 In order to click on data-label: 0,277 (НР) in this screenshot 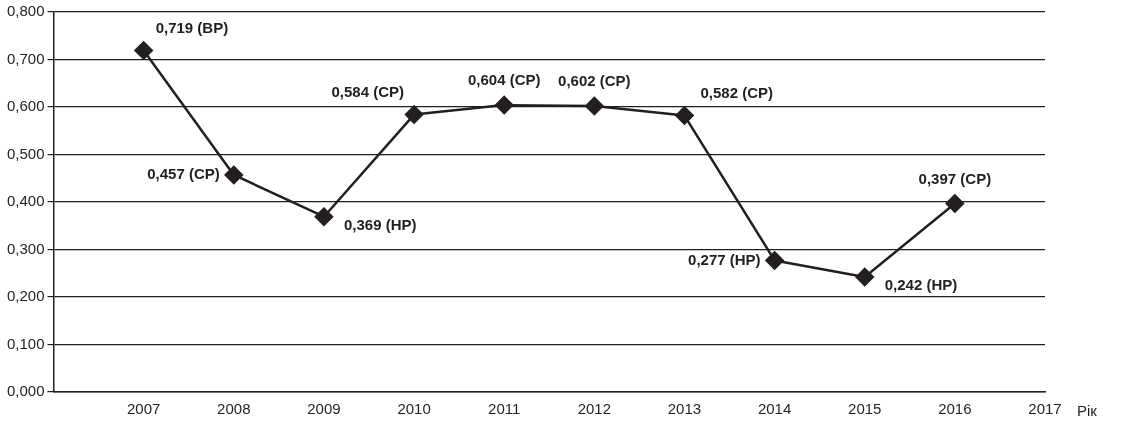, I will do `click(724, 259)`.